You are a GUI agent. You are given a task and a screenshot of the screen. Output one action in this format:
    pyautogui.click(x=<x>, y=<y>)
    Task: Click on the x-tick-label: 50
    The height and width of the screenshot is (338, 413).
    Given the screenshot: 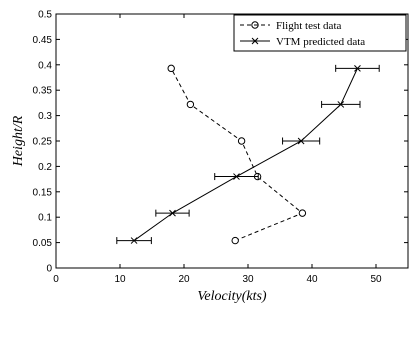 What is the action you would take?
    pyautogui.click(x=376, y=279)
    